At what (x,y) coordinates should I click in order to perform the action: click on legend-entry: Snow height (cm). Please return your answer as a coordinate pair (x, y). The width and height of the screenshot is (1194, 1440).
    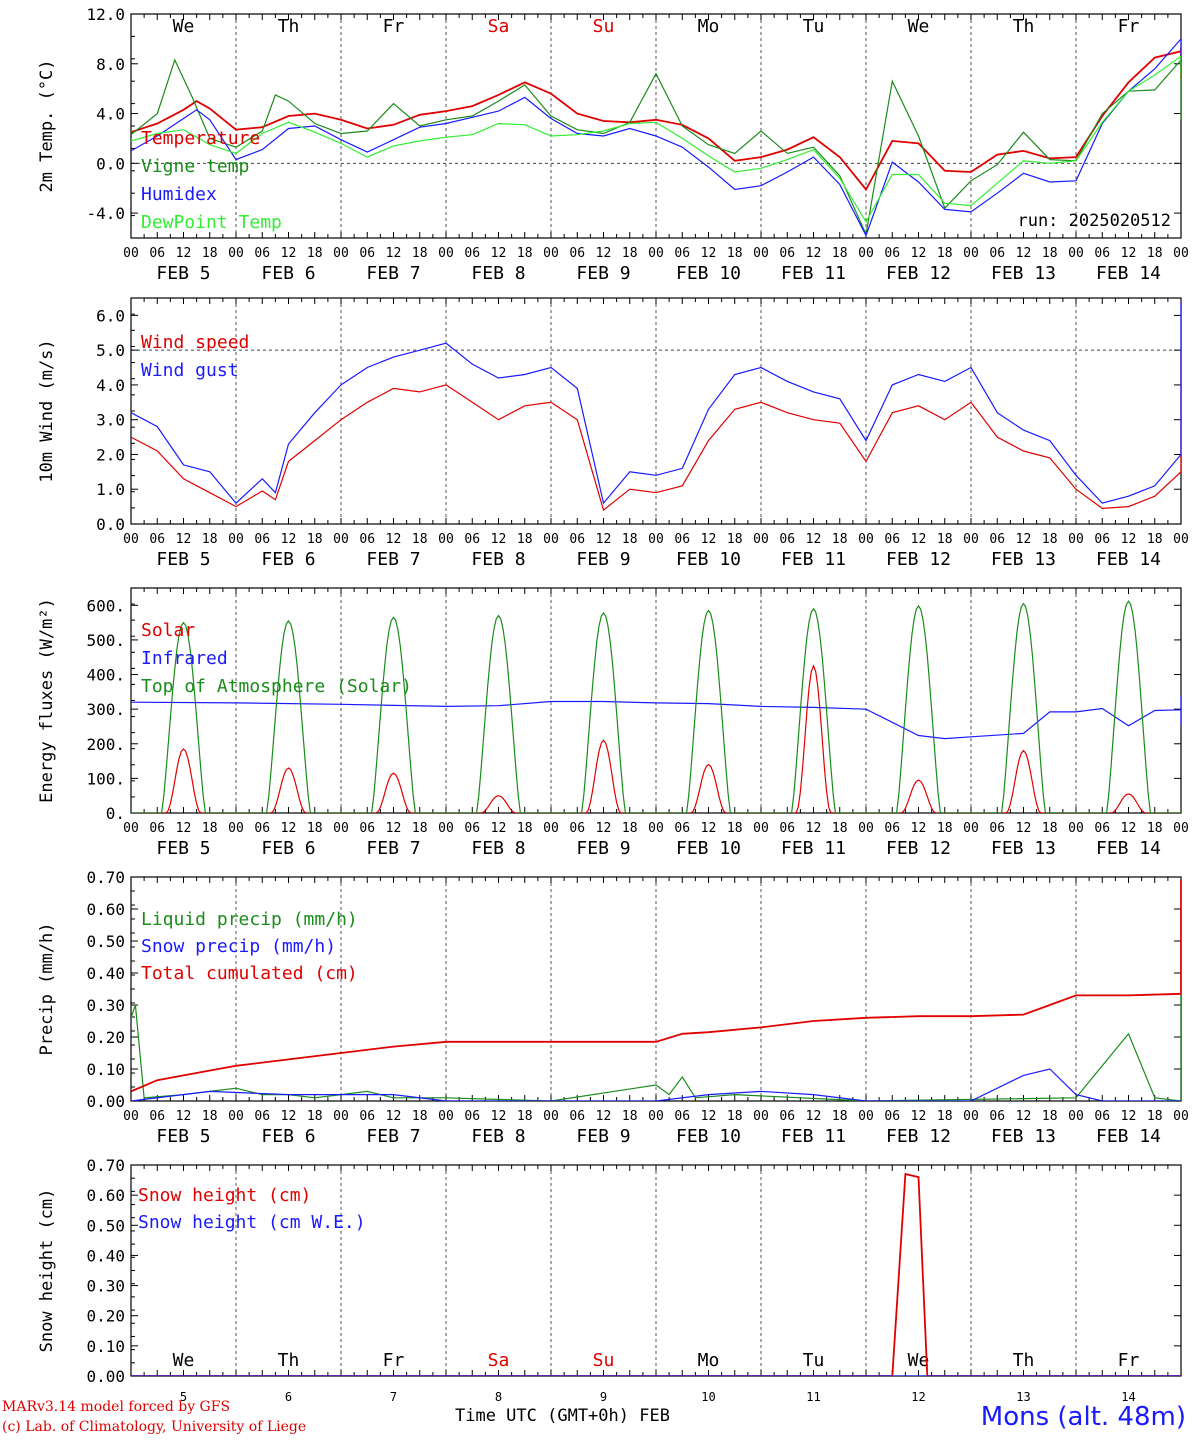
    Looking at the image, I should click on (224, 1195).